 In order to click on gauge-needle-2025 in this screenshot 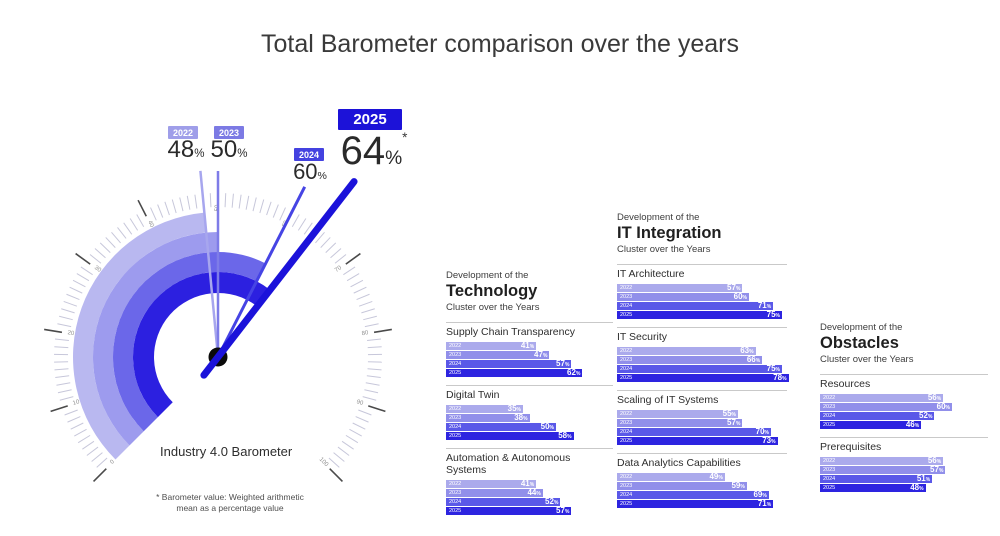, I will do `click(279, 278)`.